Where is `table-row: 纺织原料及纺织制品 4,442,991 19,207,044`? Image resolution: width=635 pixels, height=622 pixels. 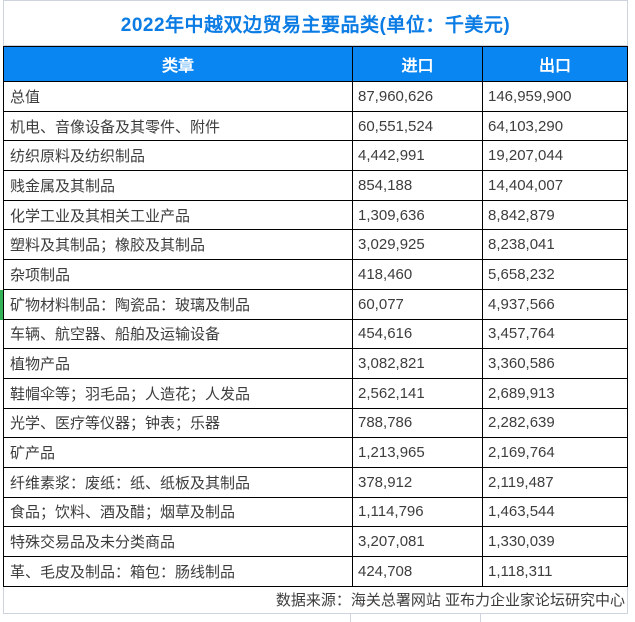 table-row: 纺织原料及纺织制品 4,442,991 19,207,044 is located at coordinates (315, 156).